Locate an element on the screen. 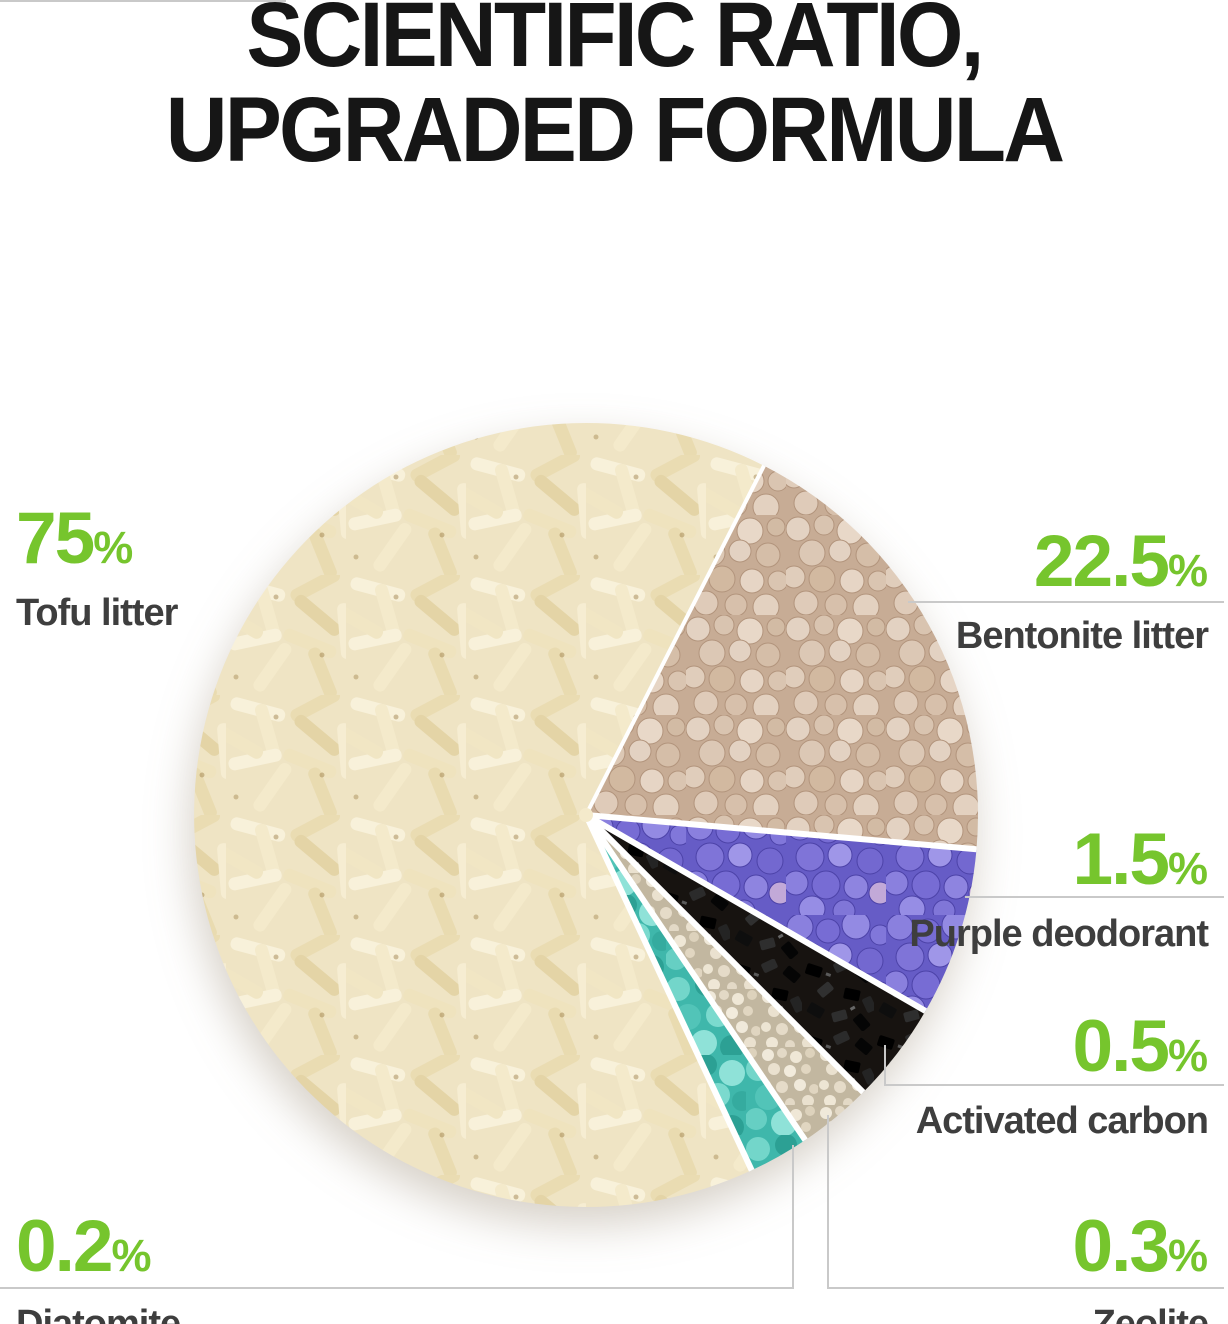 The width and height of the screenshot is (1228, 1324). callout-diatomite: 0.2% Diatomite is located at coordinates (98, 1265).